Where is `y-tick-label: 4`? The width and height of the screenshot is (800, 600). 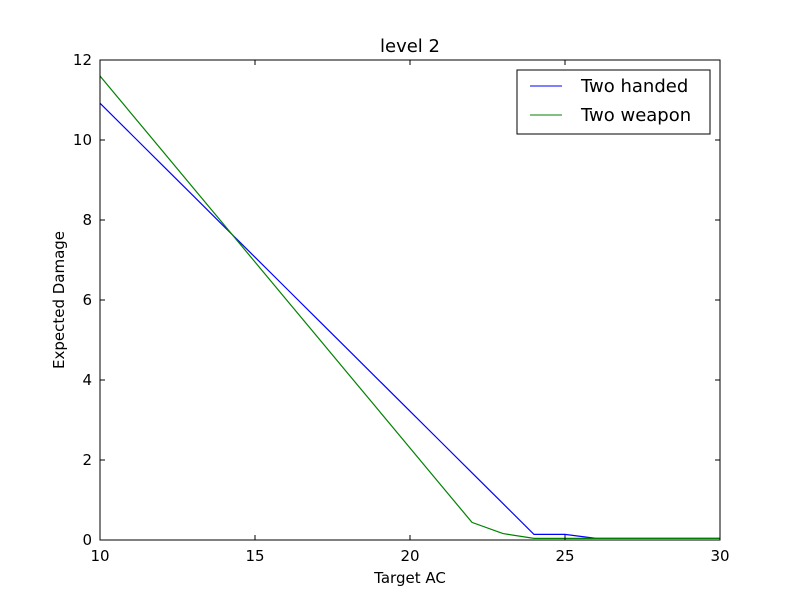 y-tick-label: 4 is located at coordinates (87, 380).